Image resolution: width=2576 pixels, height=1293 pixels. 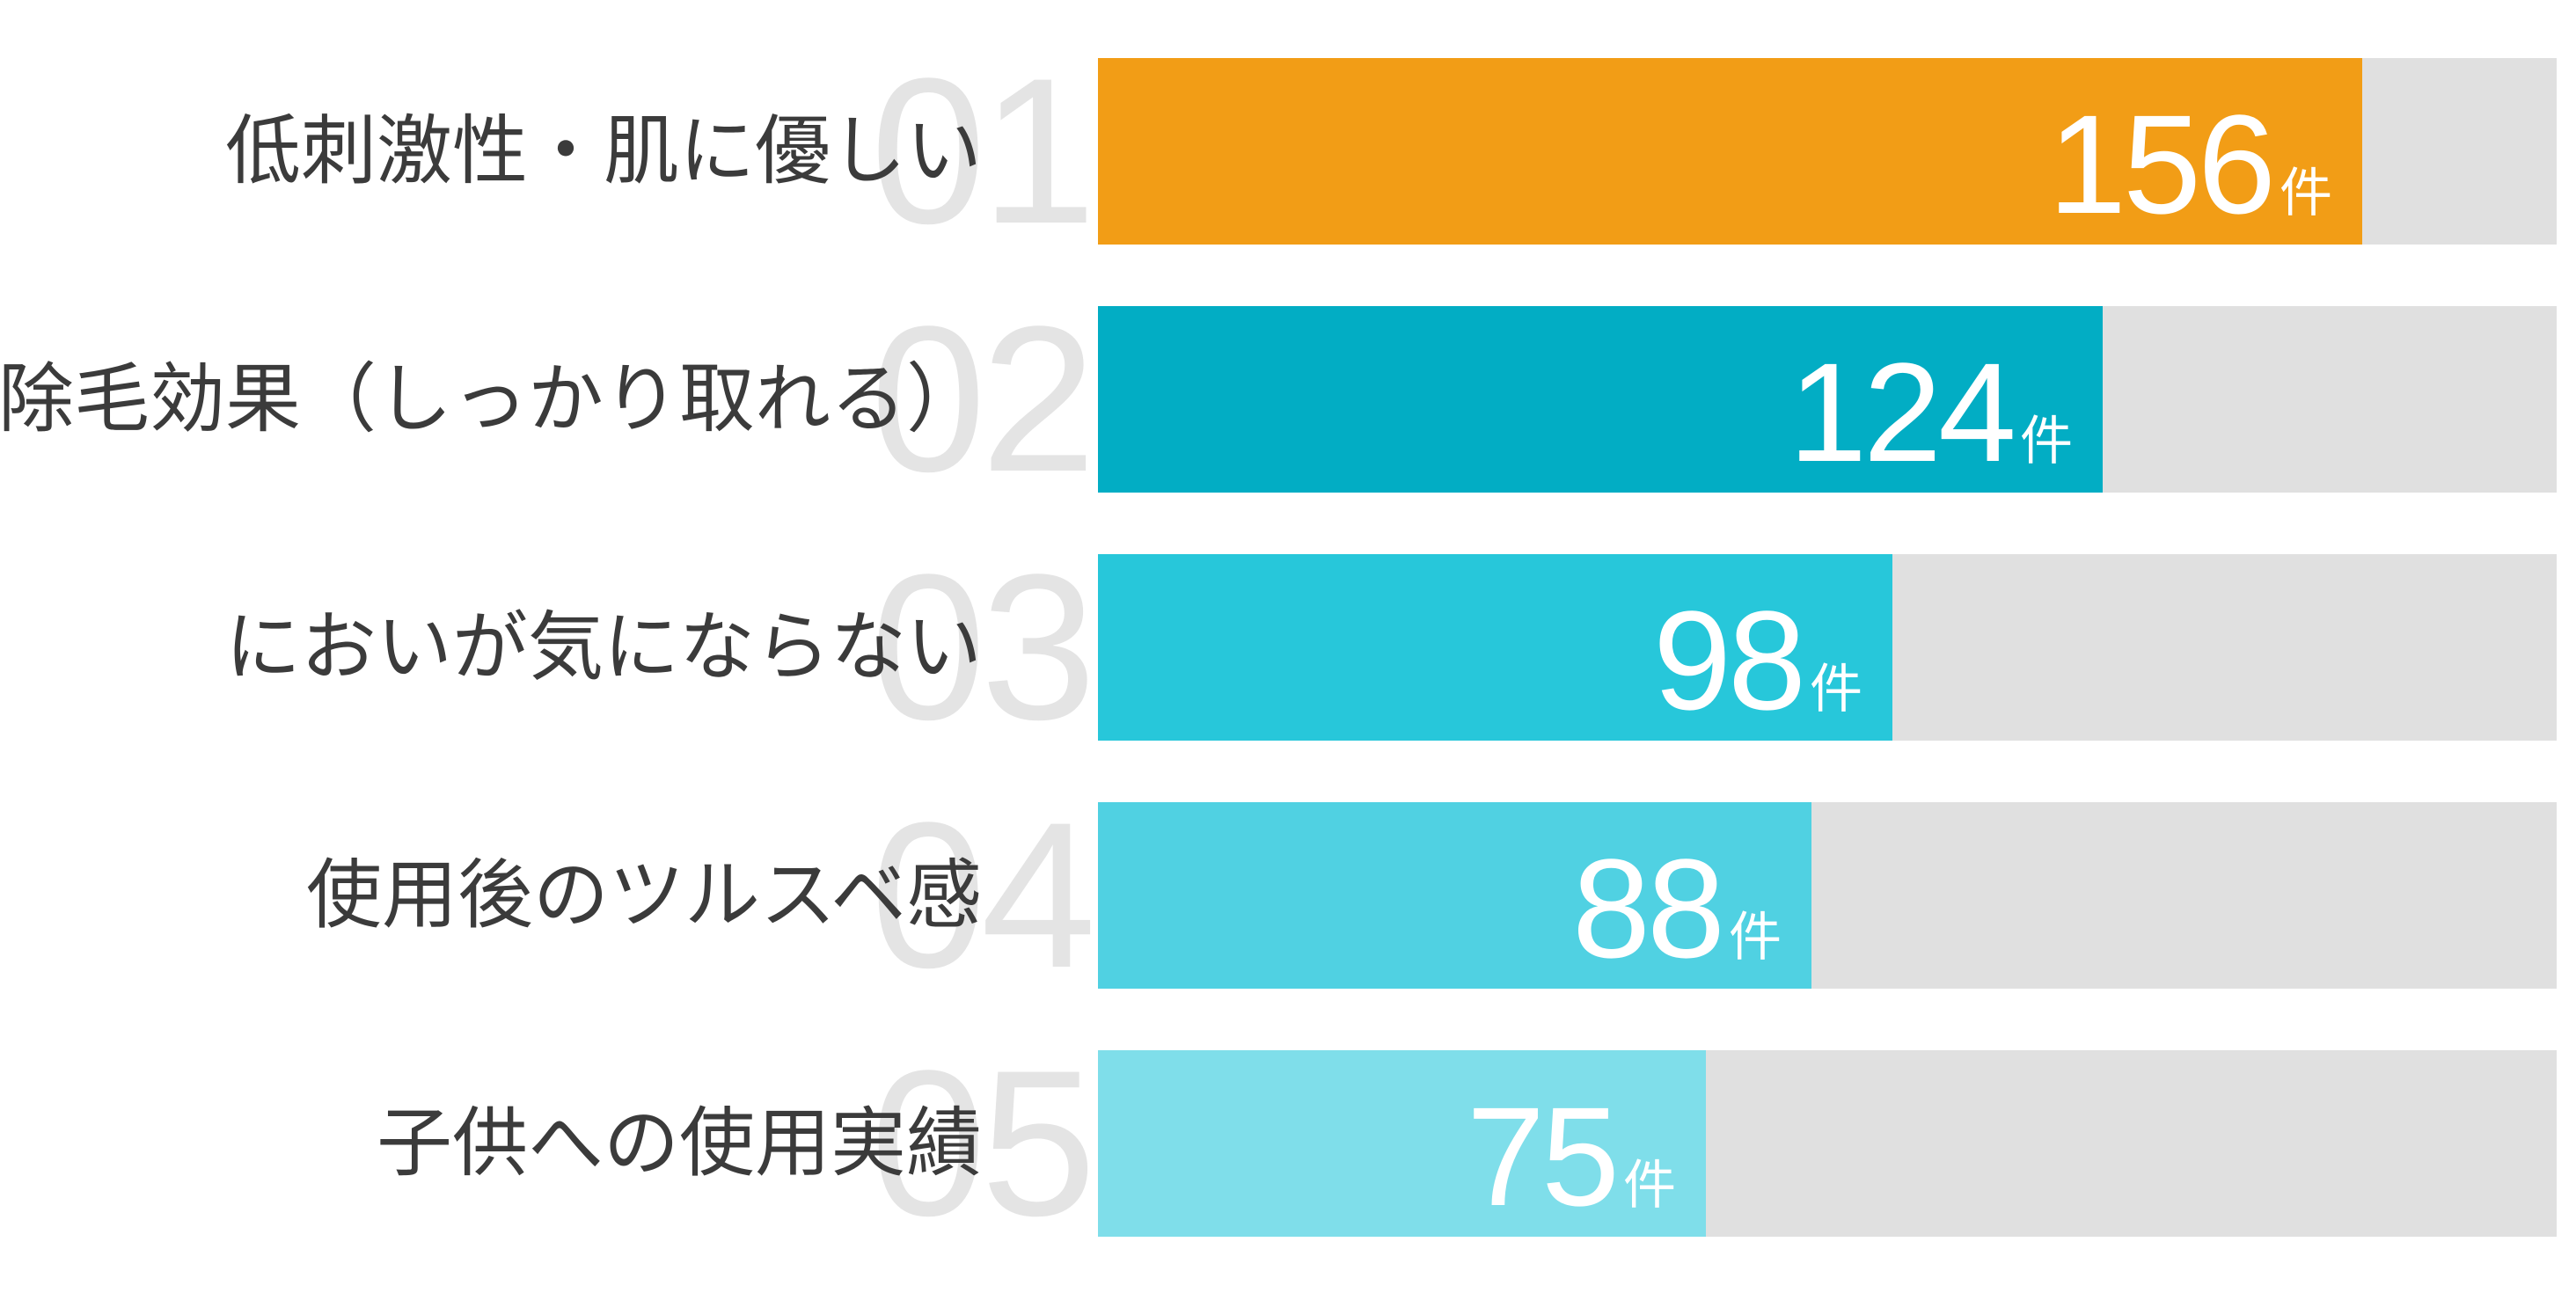 What do you see at coordinates (603, 151) in the screenshot?
I see `category-label: 低刺激性・肌に優しい` at bounding box center [603, 151].